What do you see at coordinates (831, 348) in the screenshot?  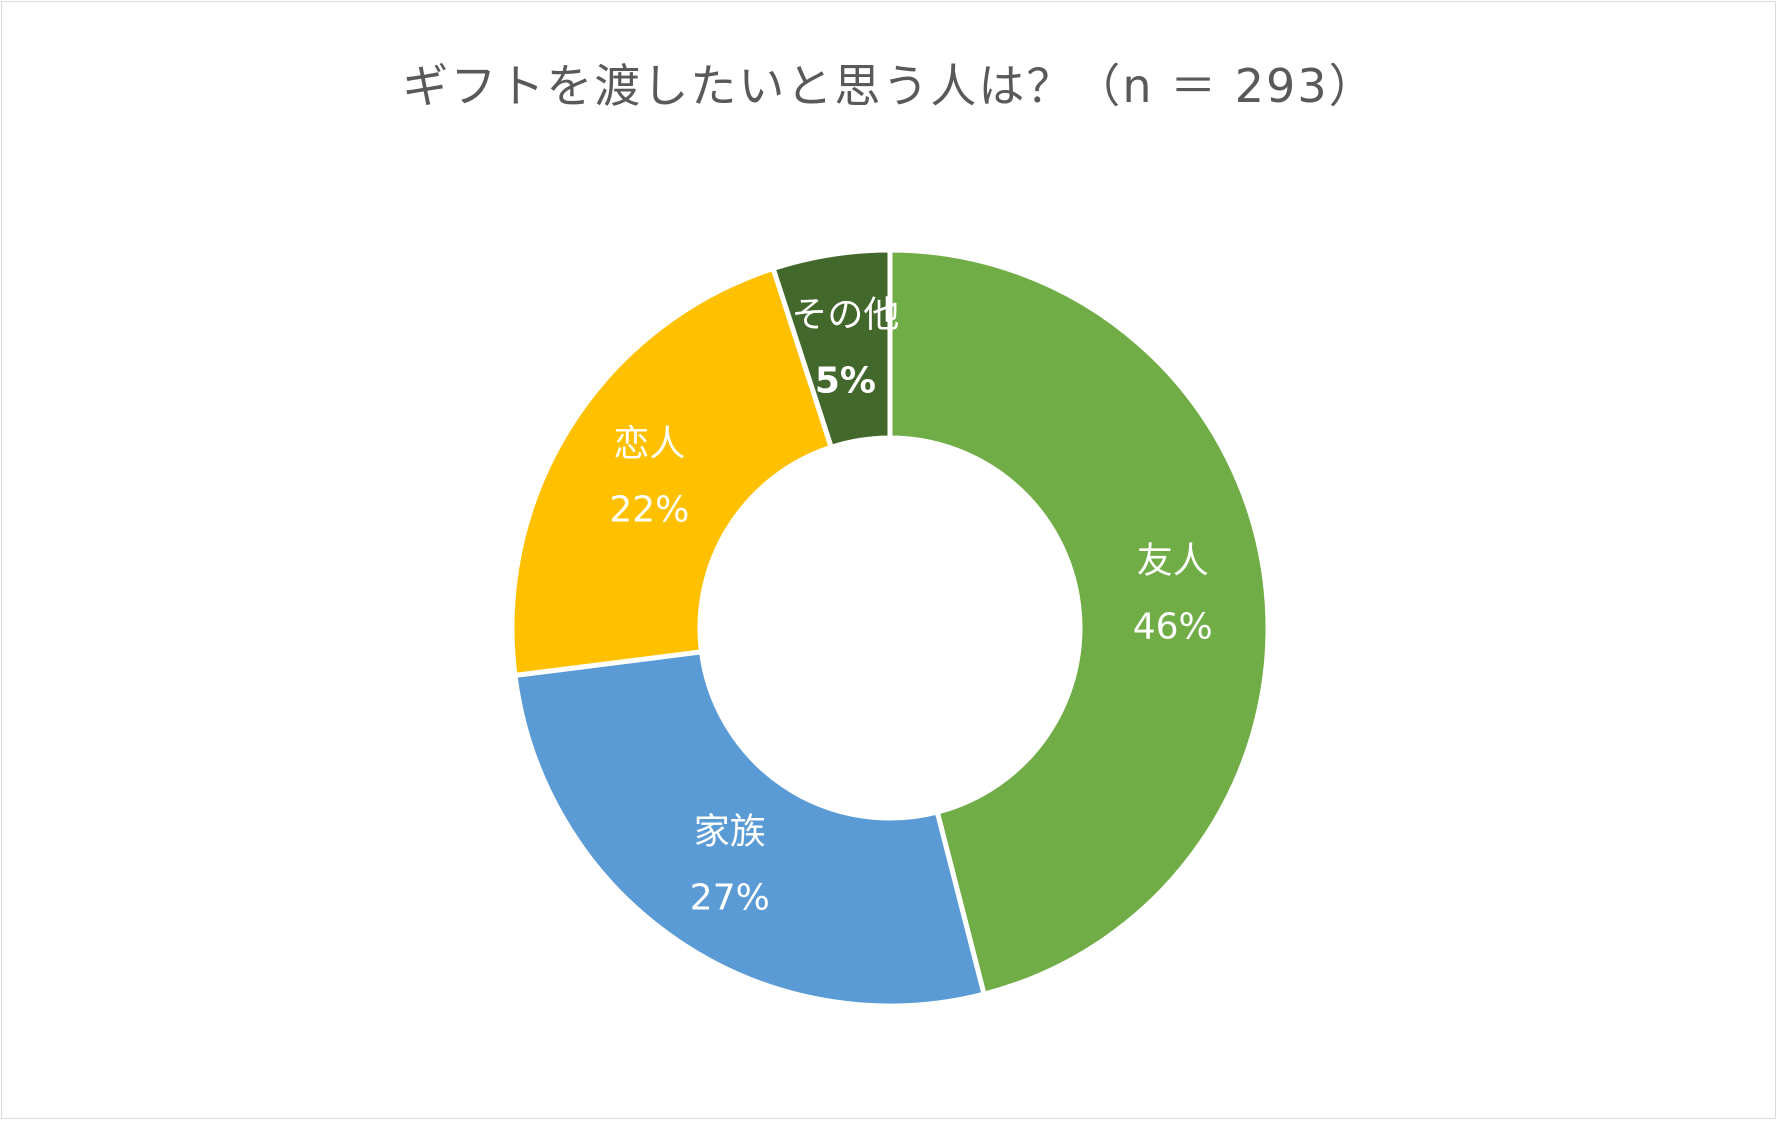 I see `slice-other` at bounding box center [831, 348].